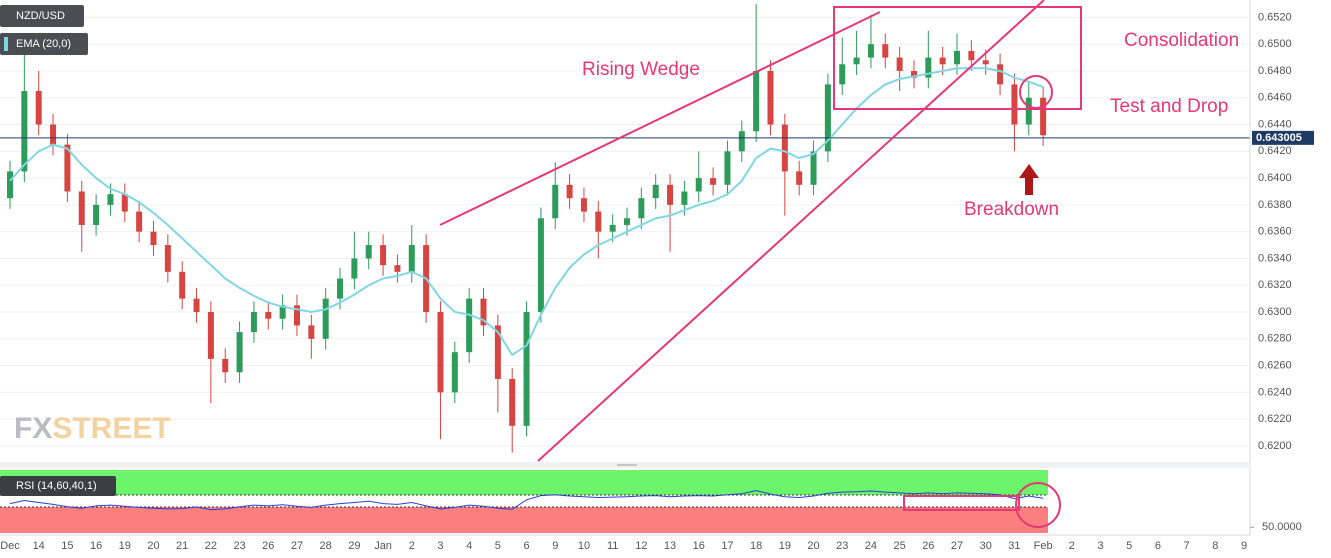  What do you see at coordinates (584, 546) in the screenshot?
I see `x-tick-label: 10` at bounding box center [584, 546].